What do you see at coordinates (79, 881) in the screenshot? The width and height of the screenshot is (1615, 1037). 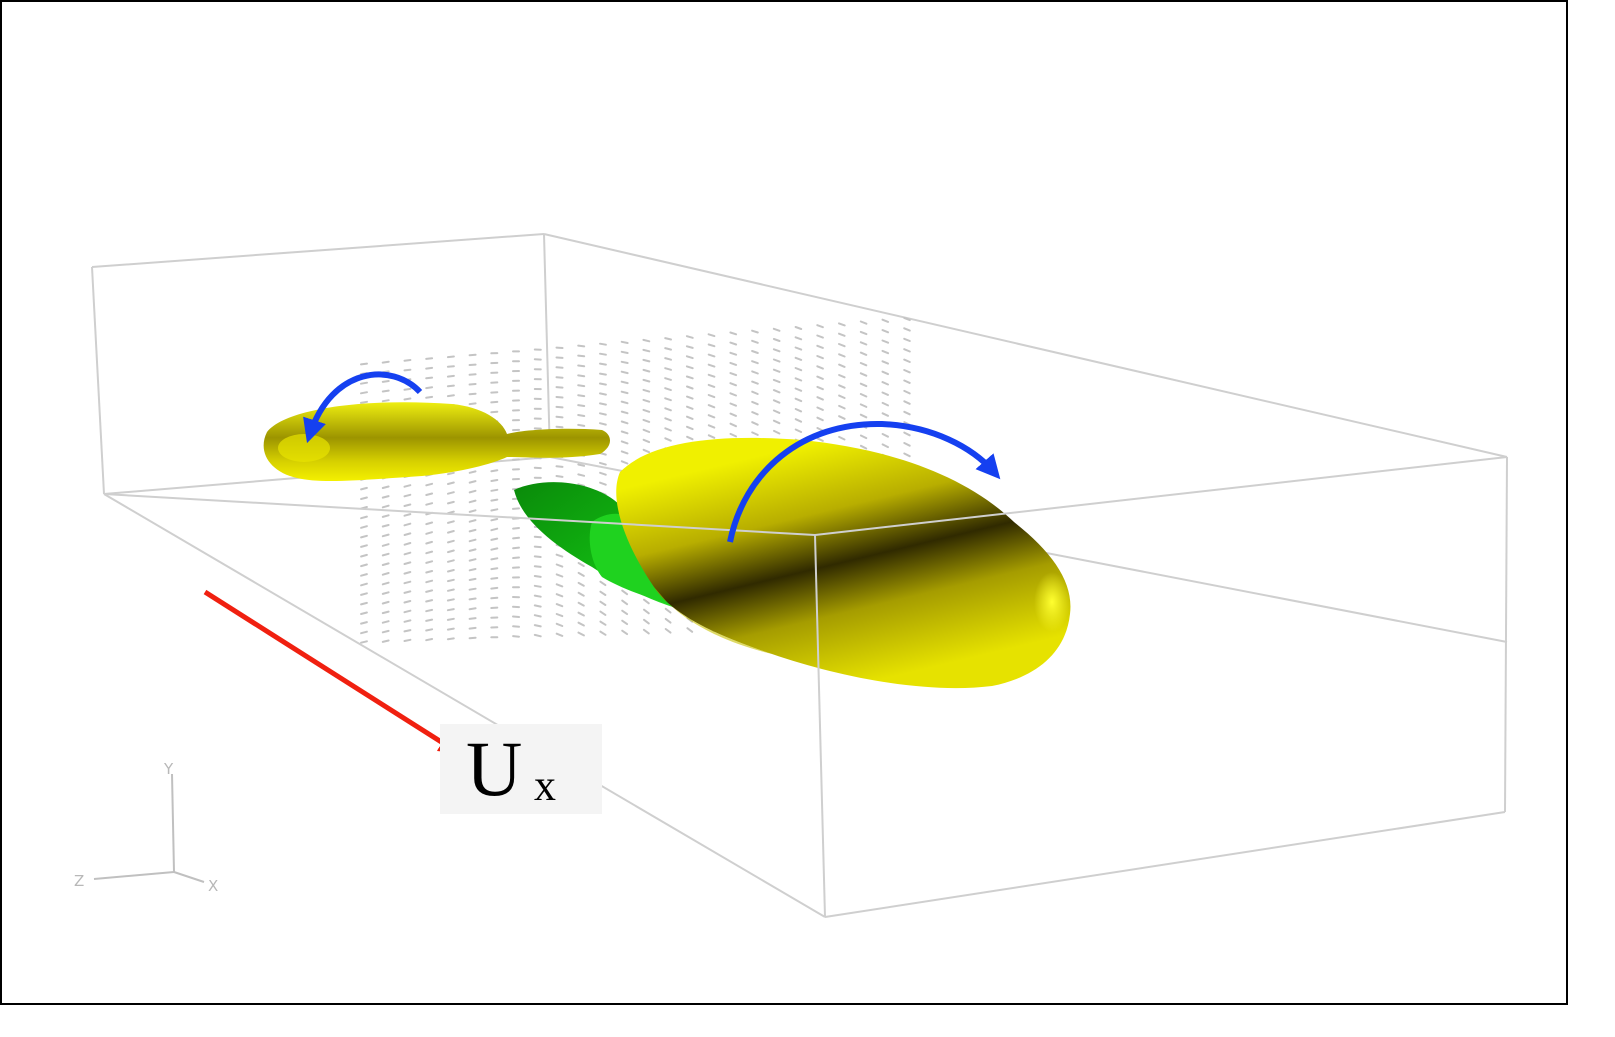 I see `z-axis-label: Z` at bounding box center [79, 881].